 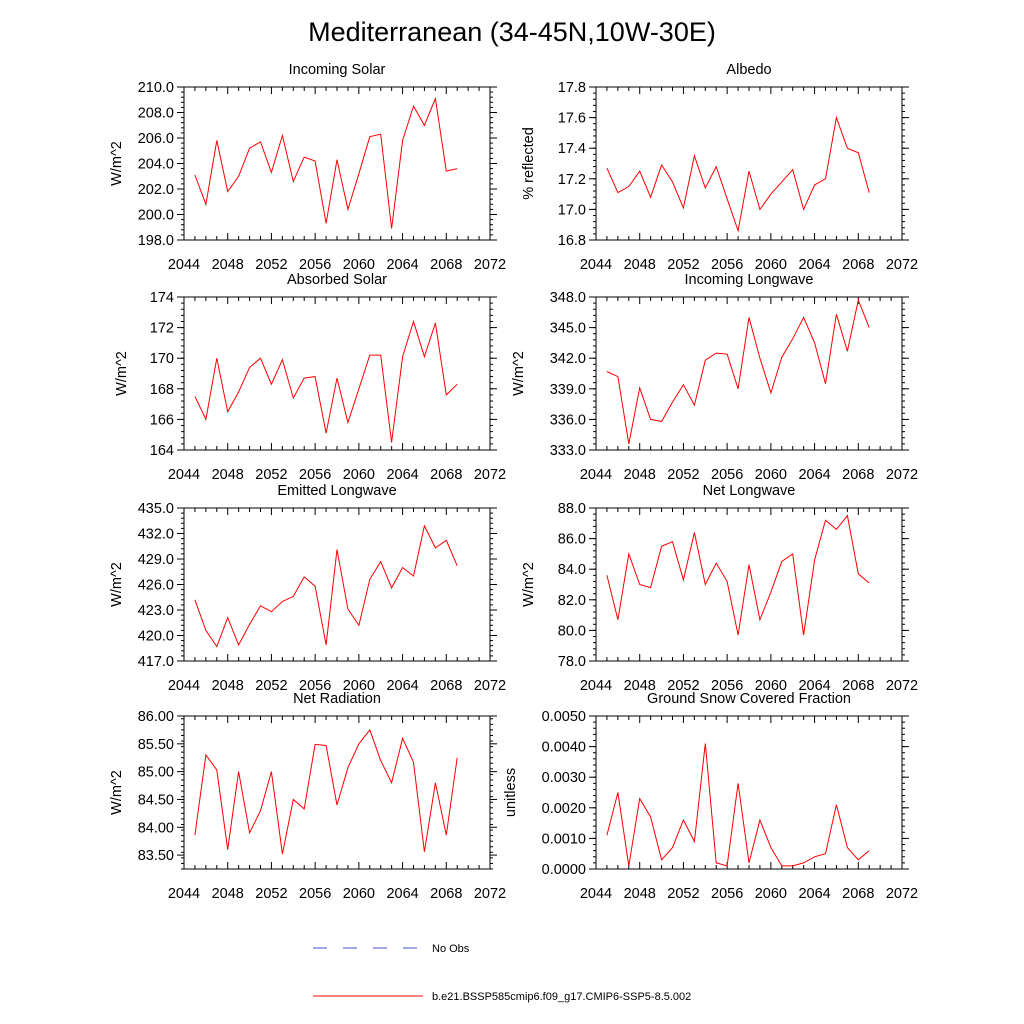 What do you see at coordinates (572, 88) in the screenshot?
I see `y-tick-label: 17.8` at bounding box center [572, 88].